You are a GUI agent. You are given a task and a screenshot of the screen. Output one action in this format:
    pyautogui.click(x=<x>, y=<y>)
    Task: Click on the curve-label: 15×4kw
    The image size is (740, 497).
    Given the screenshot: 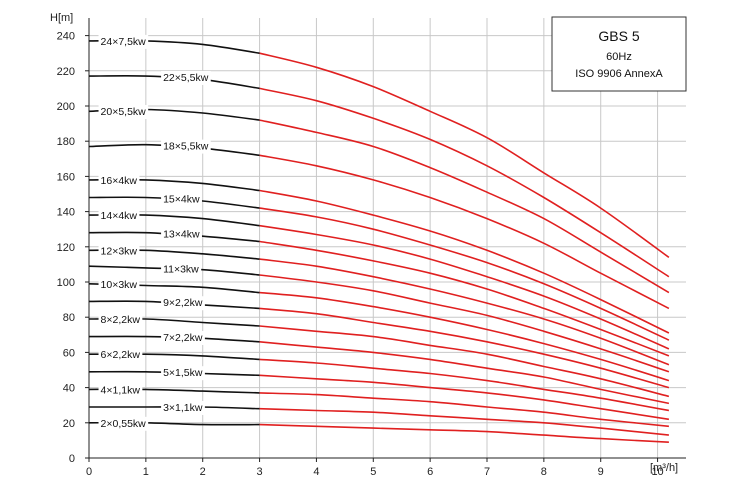 What is the action you would take?
    pyautogui.click(x=181, y=199)
    